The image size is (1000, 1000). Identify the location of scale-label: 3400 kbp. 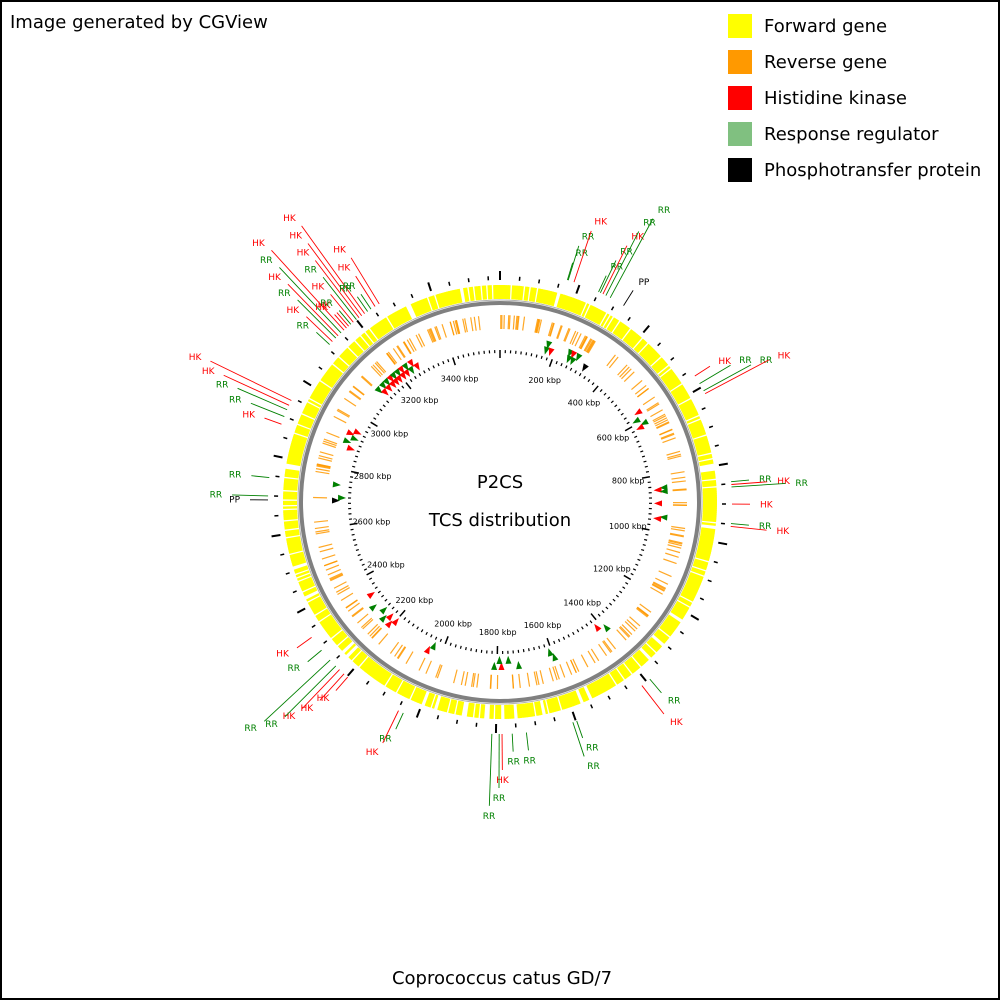
(460, 378).